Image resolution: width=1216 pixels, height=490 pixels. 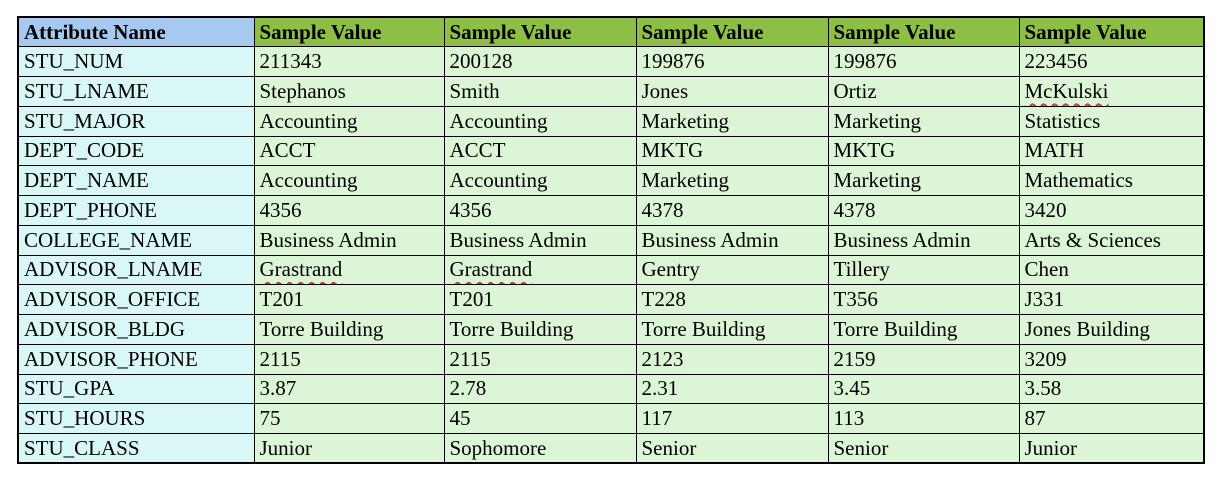 What do you see at coordinates (669, 447) in the screenshot?
I see `cell-text: Senior` at bounding box center [669, 447].